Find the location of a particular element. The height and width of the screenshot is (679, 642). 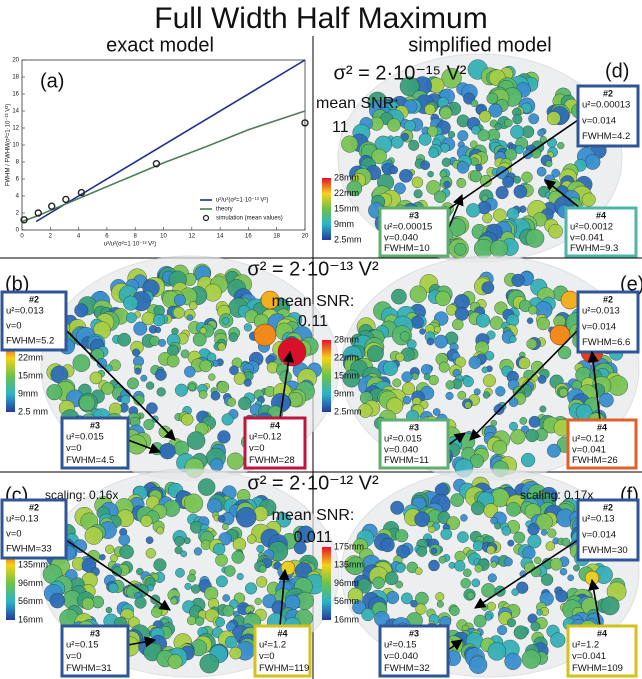

x-tick-label: 18 is located at coordinates (276, 237).